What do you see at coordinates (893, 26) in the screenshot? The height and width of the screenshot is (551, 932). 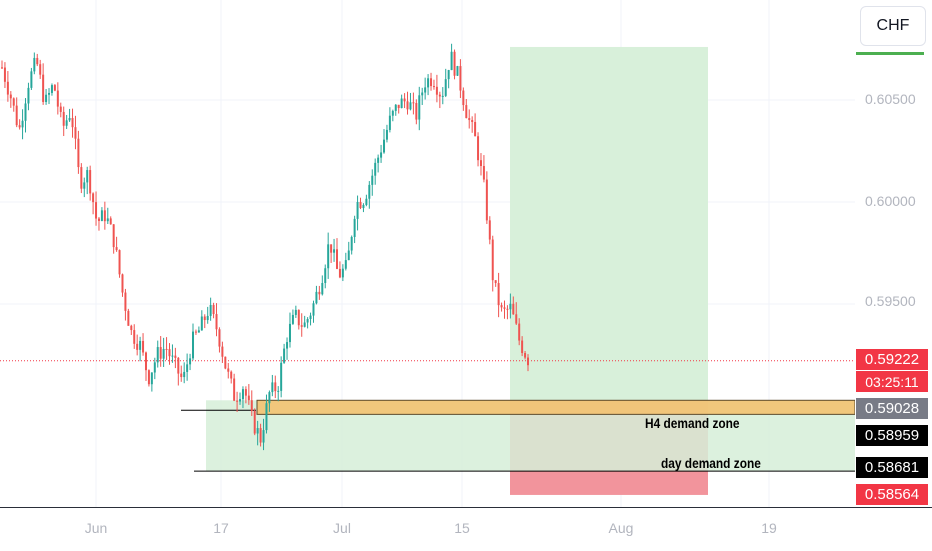 I see `currency-button: CHF` at bounding box center [893, 26].